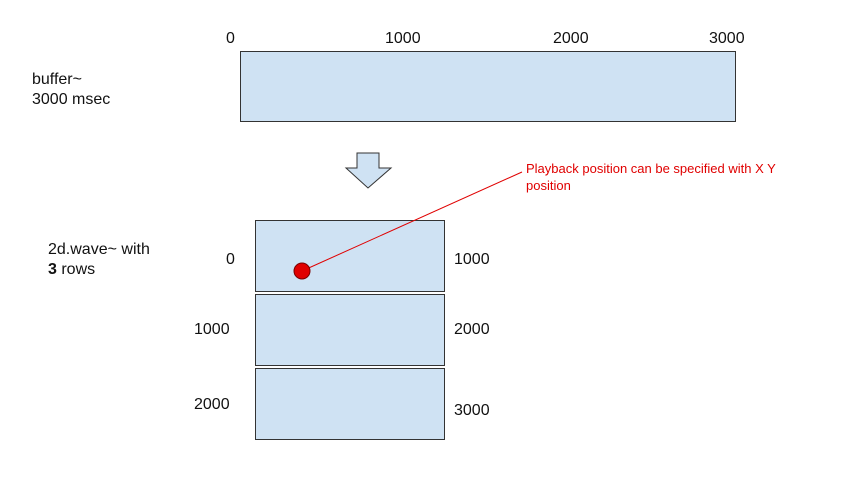 This screenshot has height=478, width=853. What do you see at coordinates (472, 410) in the screenshot?
I see `wave-row-3-end: 3000` at bounding box center [472, 410].